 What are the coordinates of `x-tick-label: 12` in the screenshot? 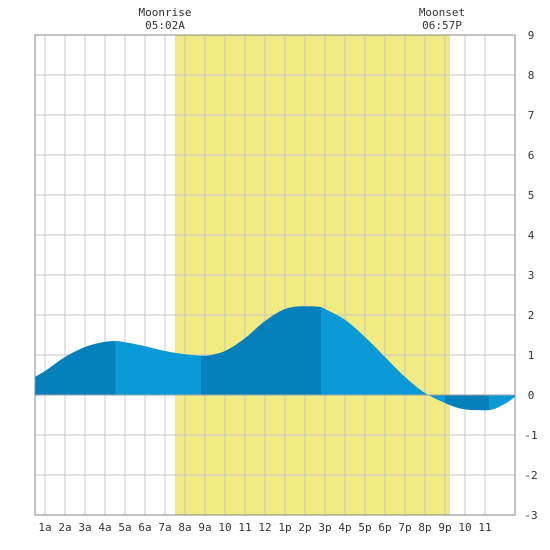 It's located at (264, 527).